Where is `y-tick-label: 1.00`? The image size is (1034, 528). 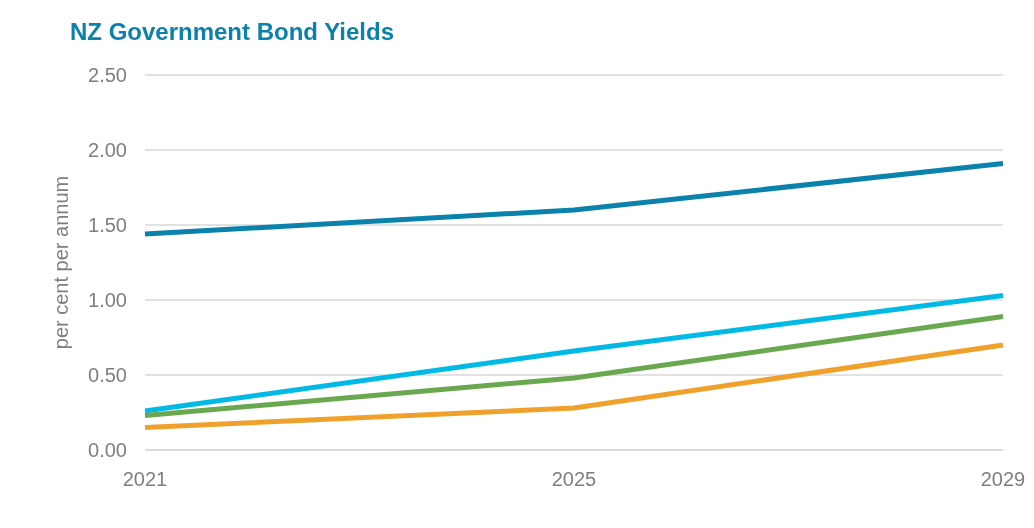 y-tick-label: 1.00 is located at coordinates (107, 300).